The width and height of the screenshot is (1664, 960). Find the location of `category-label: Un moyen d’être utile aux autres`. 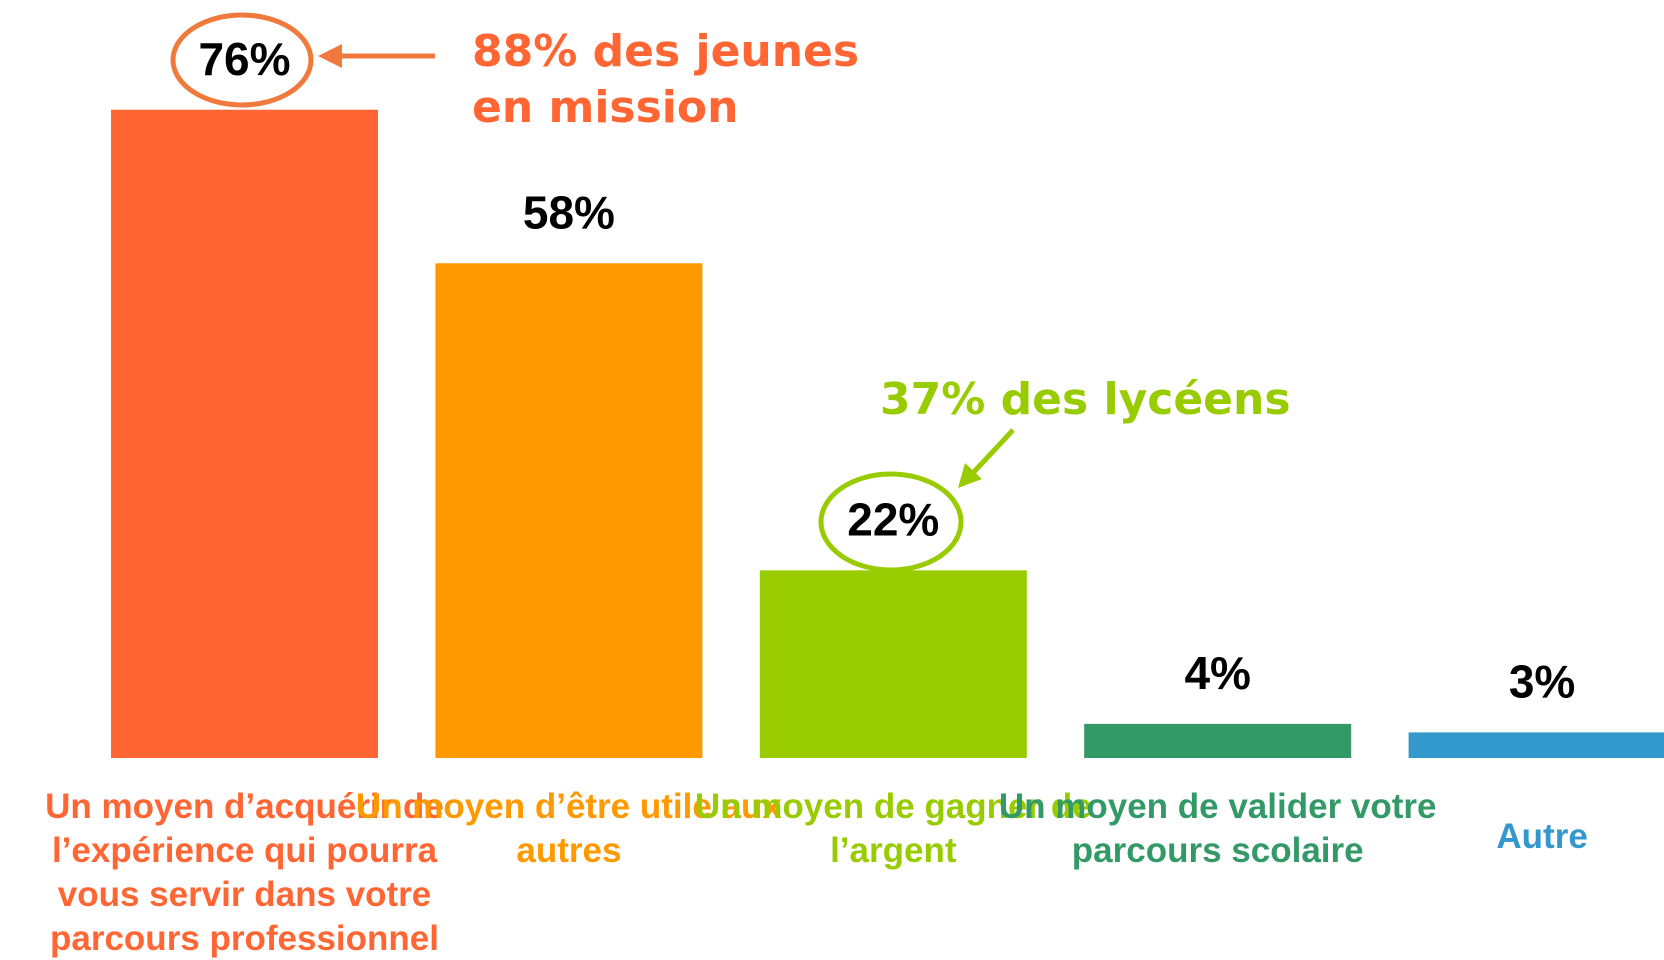

category-label: Un moyen d’être utile aux autres is located at coordinates (568, 828).